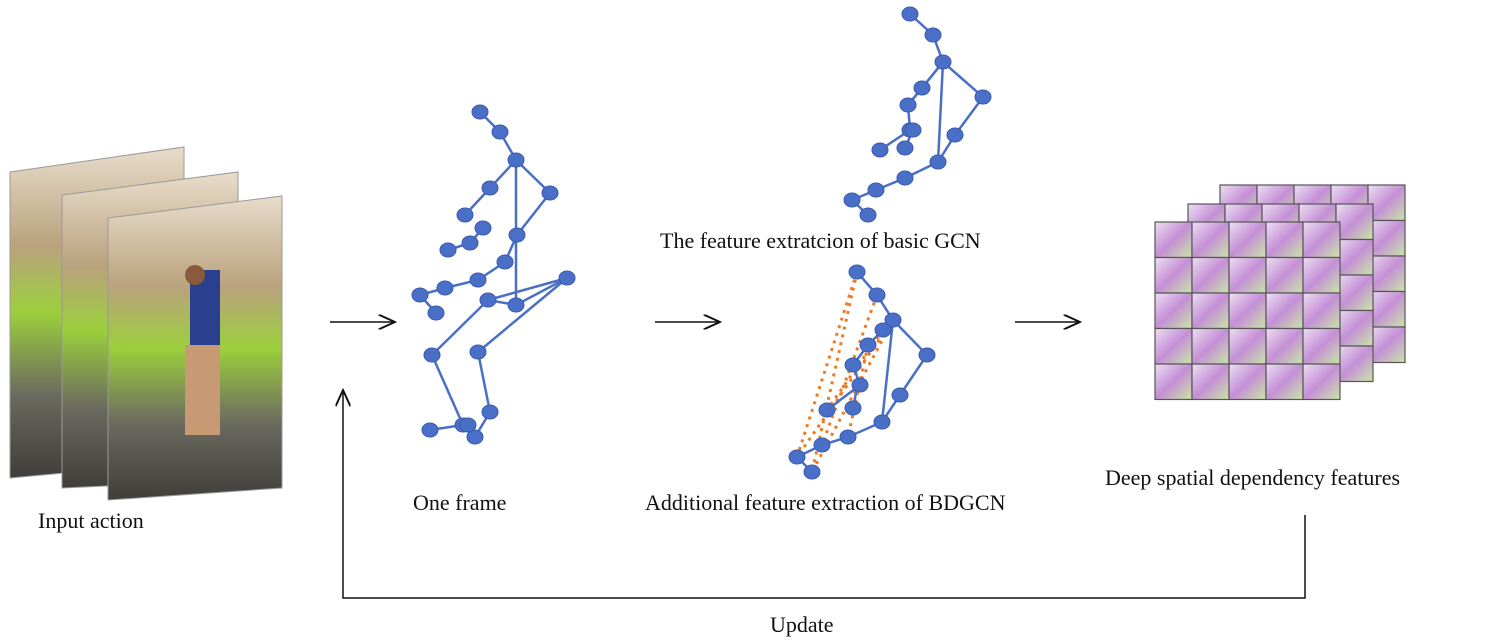 The height and width of the screenshot is (643, 1500). What do you see at coordinates (146, 323) in the screenshot?
I see `input-frames` at bounding box center [146, 323].